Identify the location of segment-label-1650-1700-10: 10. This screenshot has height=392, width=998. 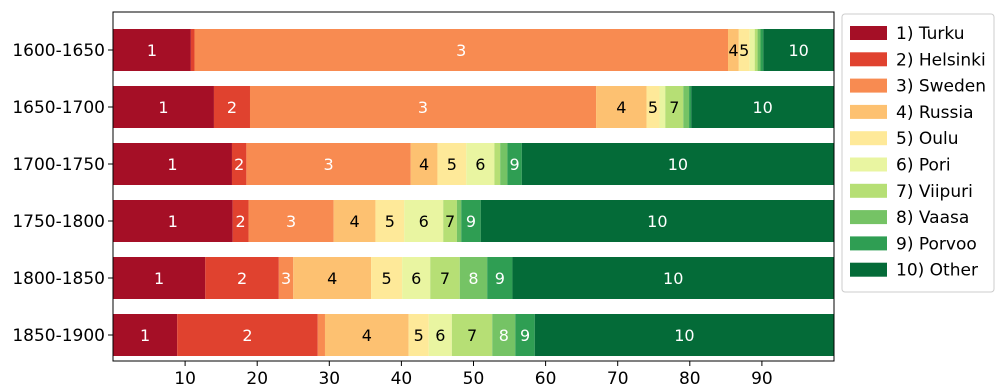
(762, 107).